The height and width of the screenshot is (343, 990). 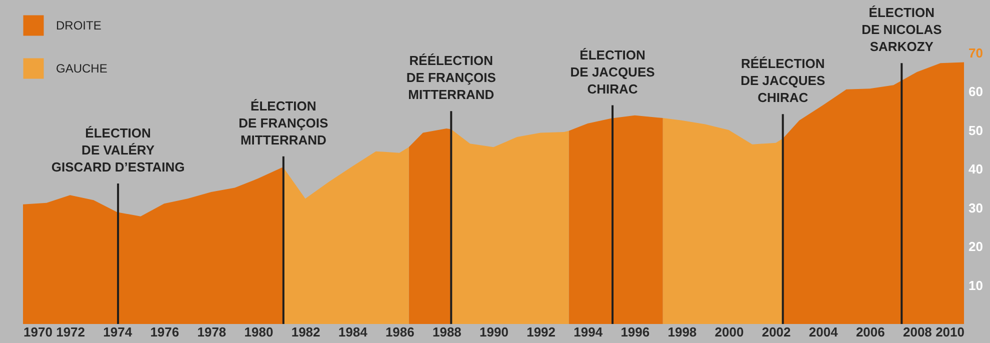 What do you see at coordinates (975, 130) in the screenshot?
I see `y-tick-label: 50` at bounding box center [975, 130].